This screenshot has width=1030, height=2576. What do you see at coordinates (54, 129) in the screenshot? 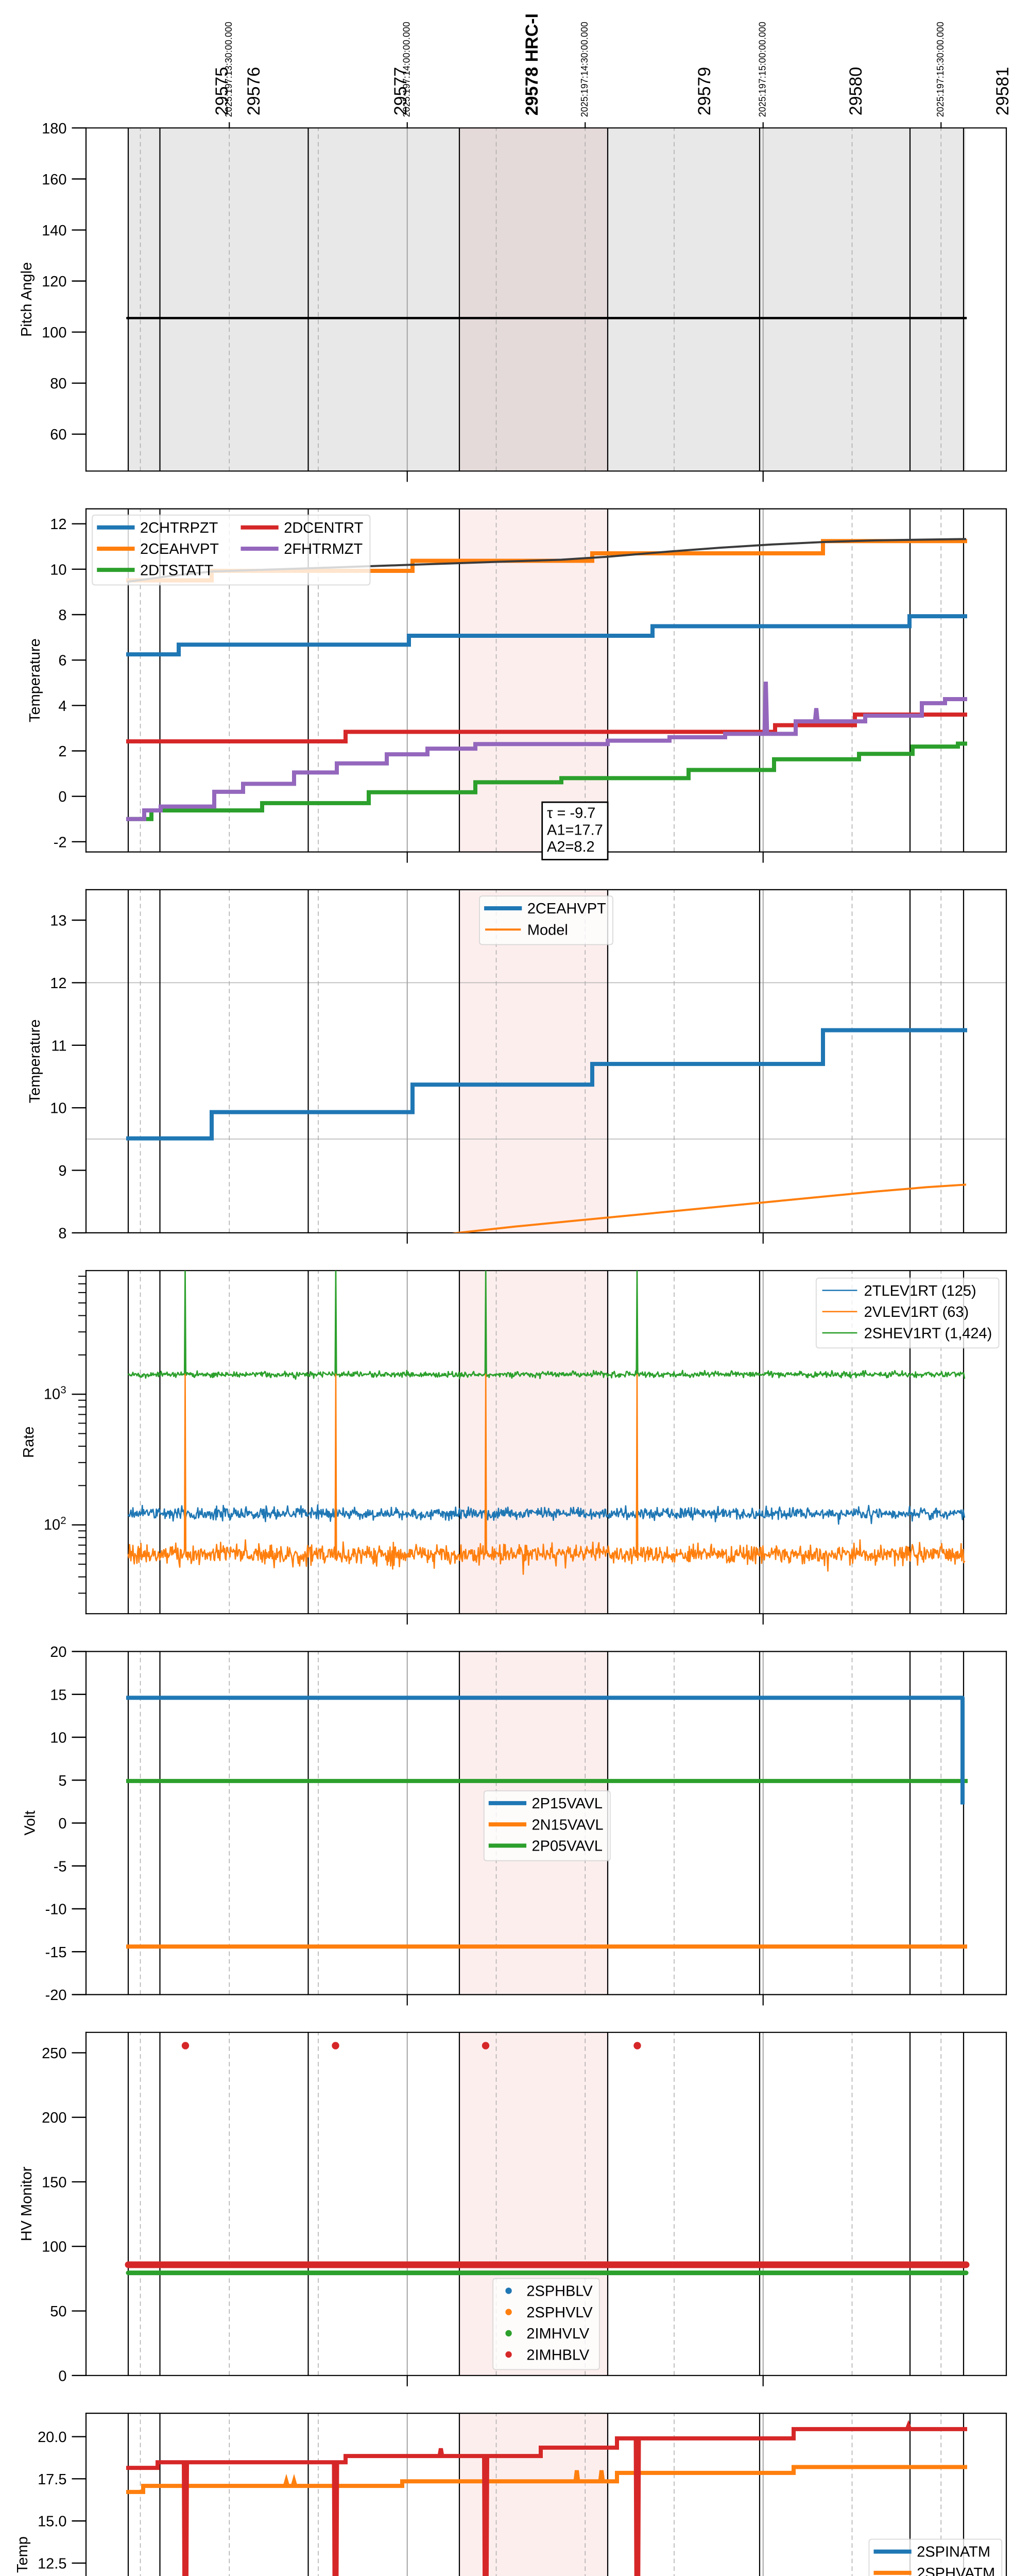
I see `svg-text: 180` at bounding box center [54, 129].